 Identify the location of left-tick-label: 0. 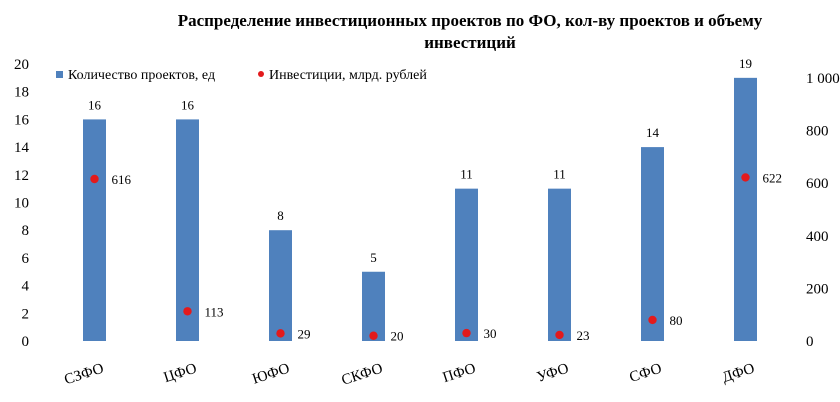
(26, 342).